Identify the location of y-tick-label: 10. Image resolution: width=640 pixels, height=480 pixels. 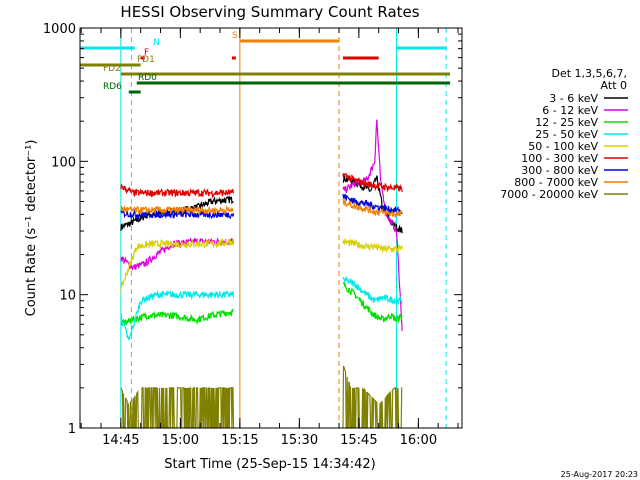
(67, 296).